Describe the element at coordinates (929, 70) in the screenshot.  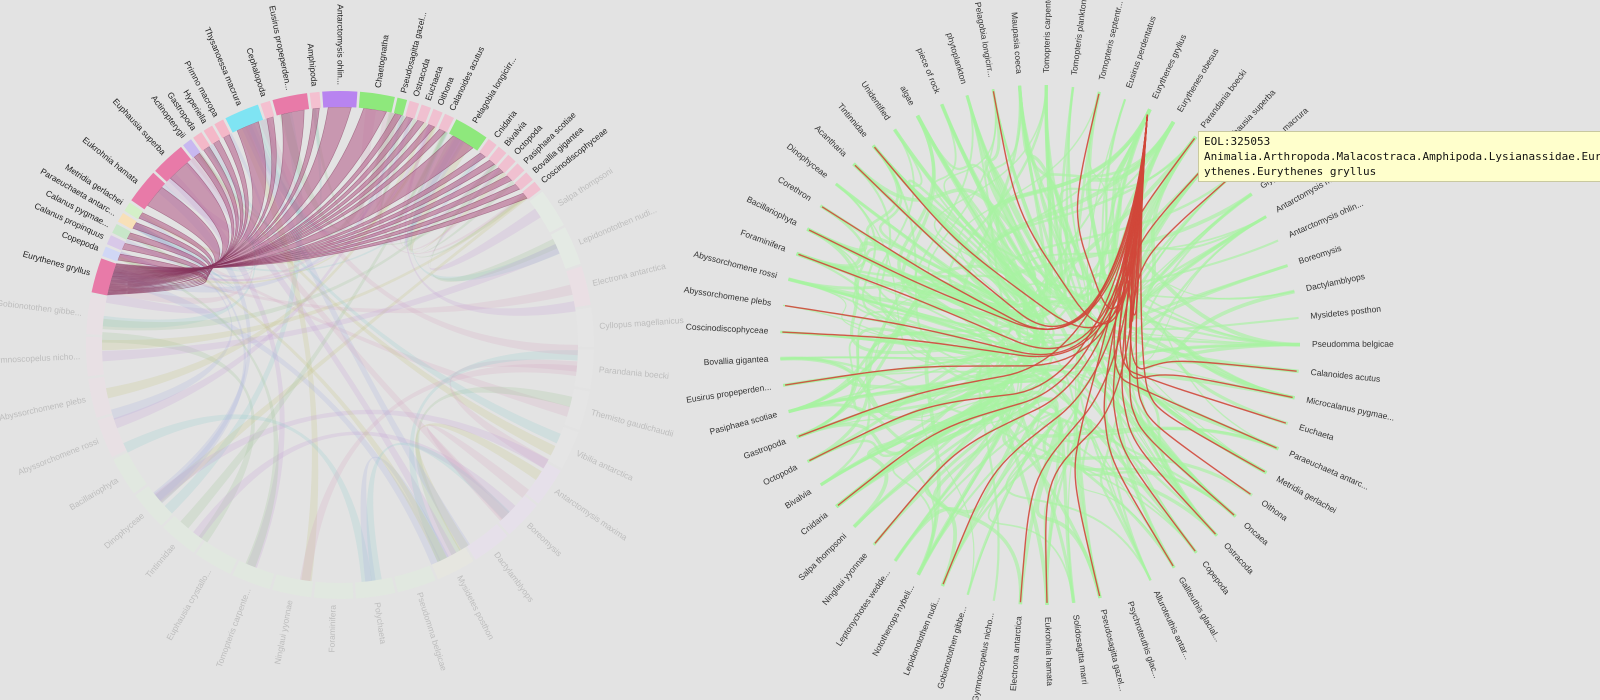
I see `bundle-node-piece-of-rock: piece of rock` at that location.